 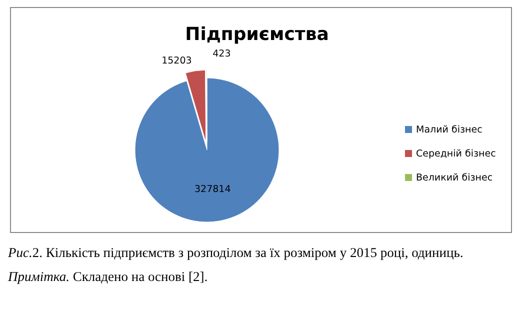 I want to click on legend-label: Малий бізнес, so click(x=449, y=130).